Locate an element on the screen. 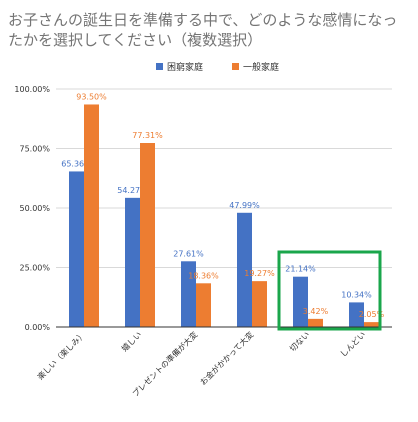  data-label: 10.34% is located at coordinates (356, 294).